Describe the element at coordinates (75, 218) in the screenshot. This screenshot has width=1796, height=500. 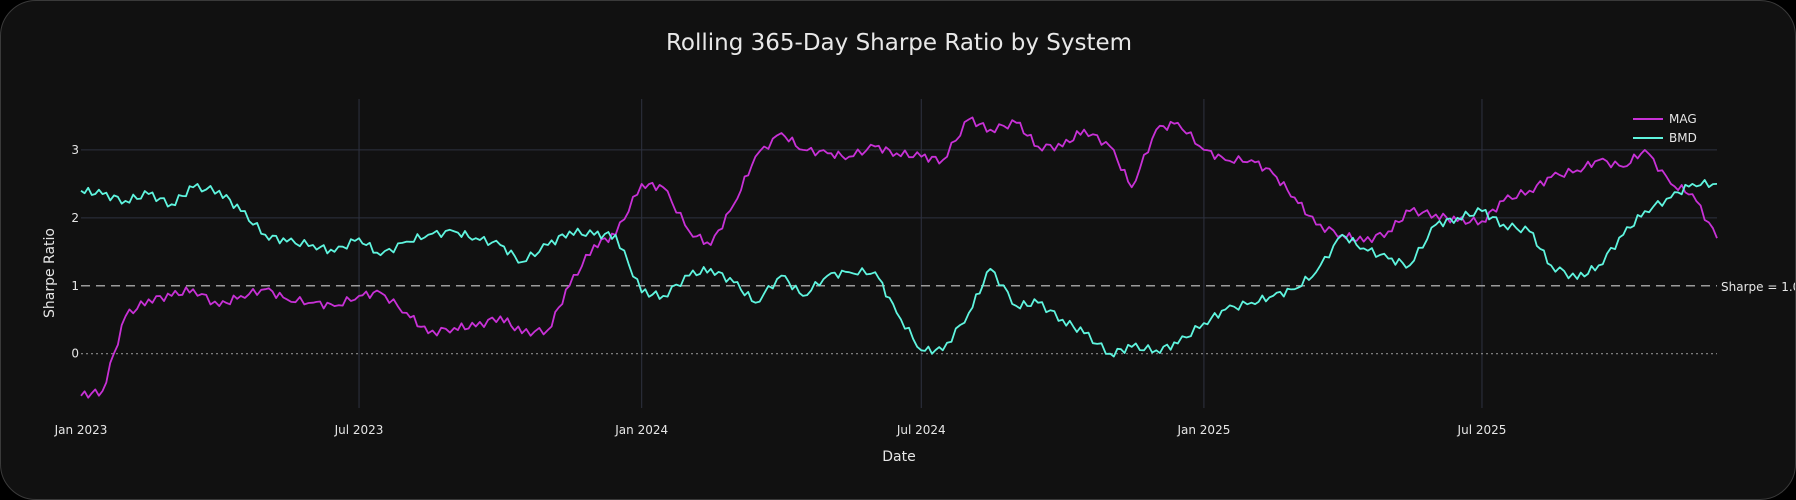
I see `y-tick-label: 2` at that location.